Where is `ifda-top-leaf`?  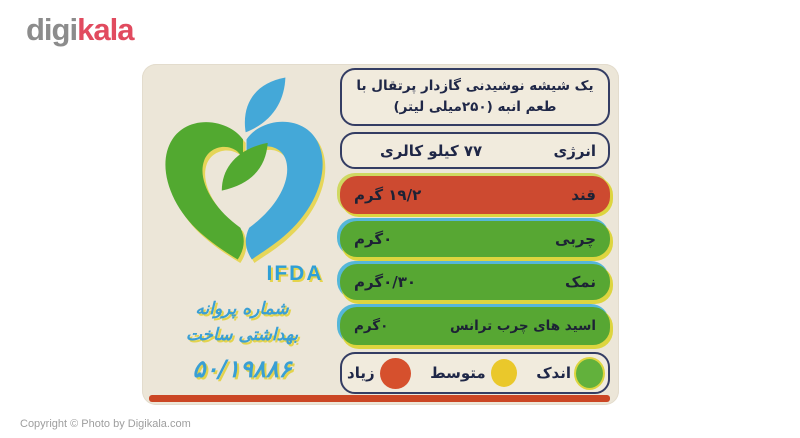
ifda-top-leaf is located at coordinates (265, 105).